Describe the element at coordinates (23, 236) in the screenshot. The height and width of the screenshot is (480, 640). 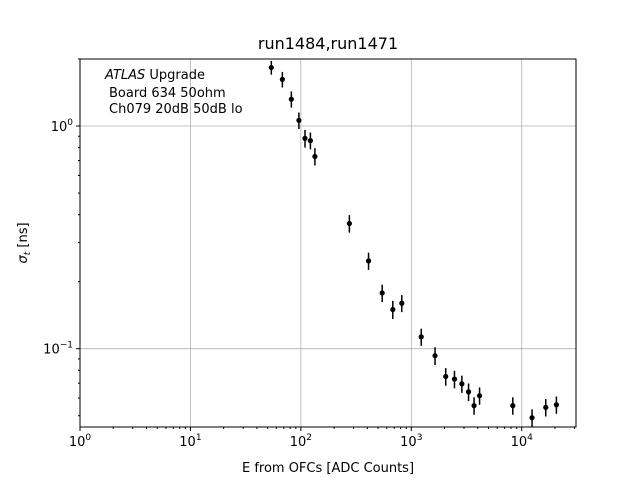
I see `y-axis-label-unit: [ns]` at that location.